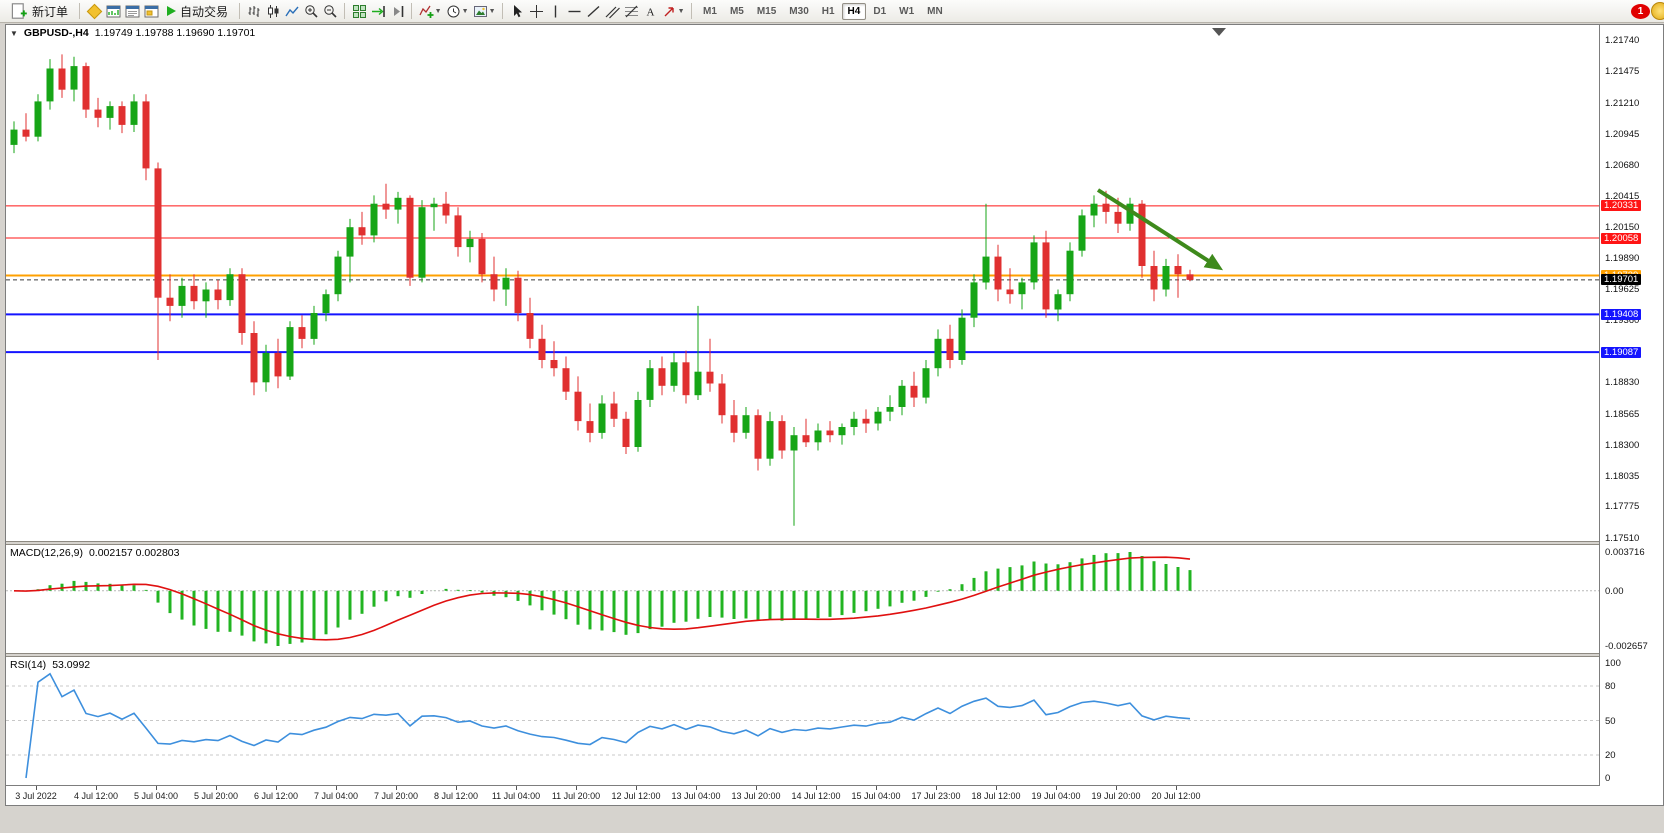  I want to click on svg-text: A, so click(650, 12).